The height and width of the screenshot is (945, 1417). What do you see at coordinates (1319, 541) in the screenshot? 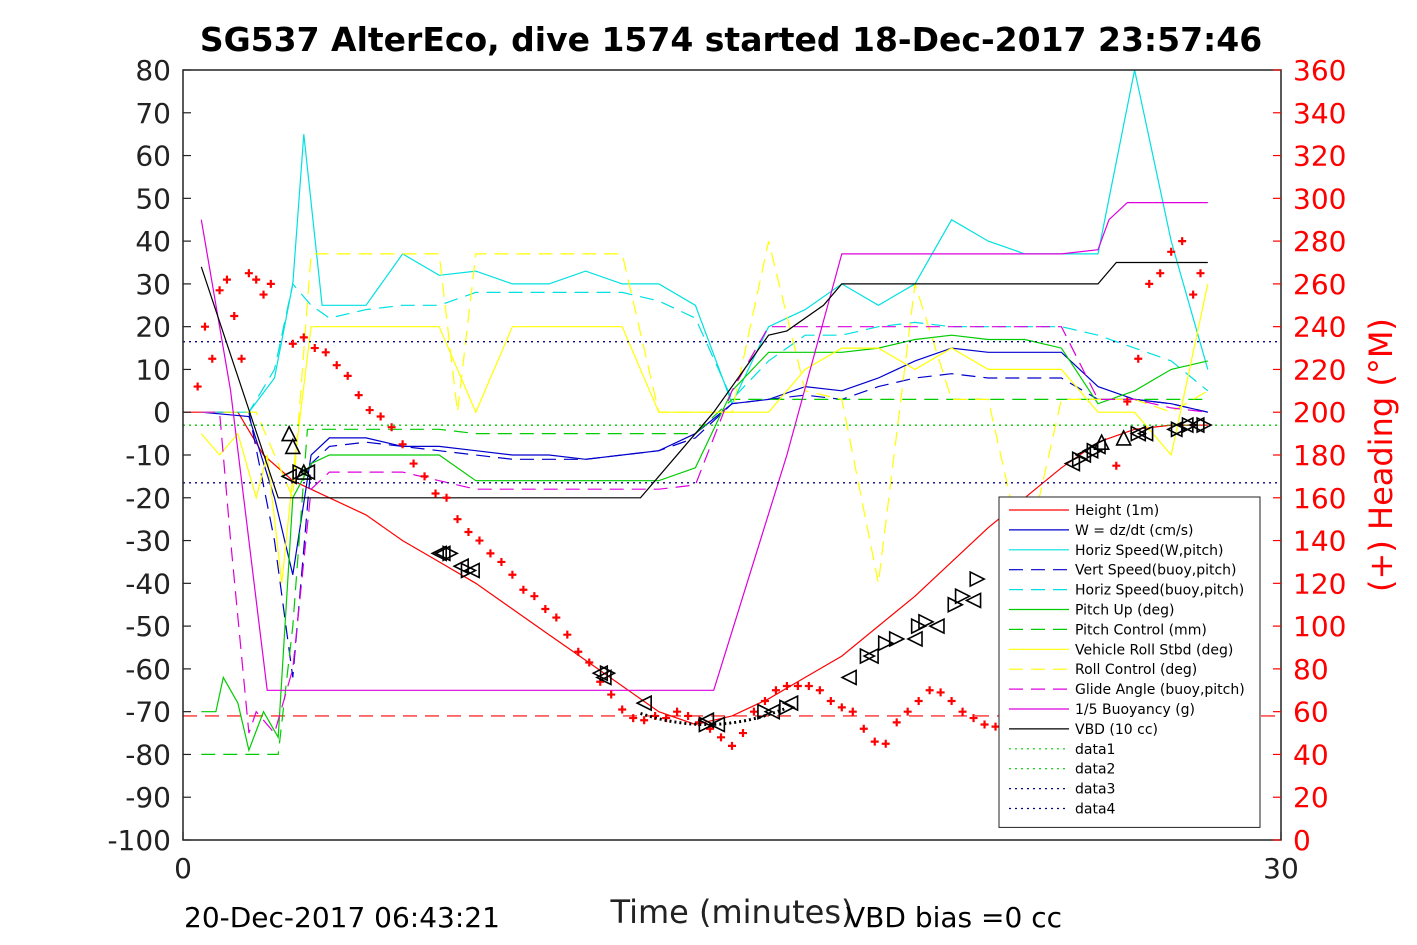
I see `right-tick-label: 140` at bounding box center [1319, 541].